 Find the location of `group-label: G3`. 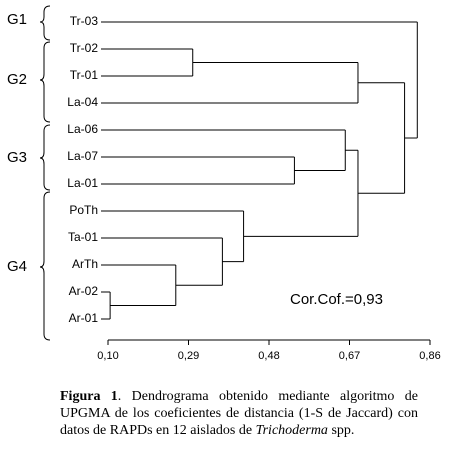

group-label: G3 is located at coordinates (17, 157).